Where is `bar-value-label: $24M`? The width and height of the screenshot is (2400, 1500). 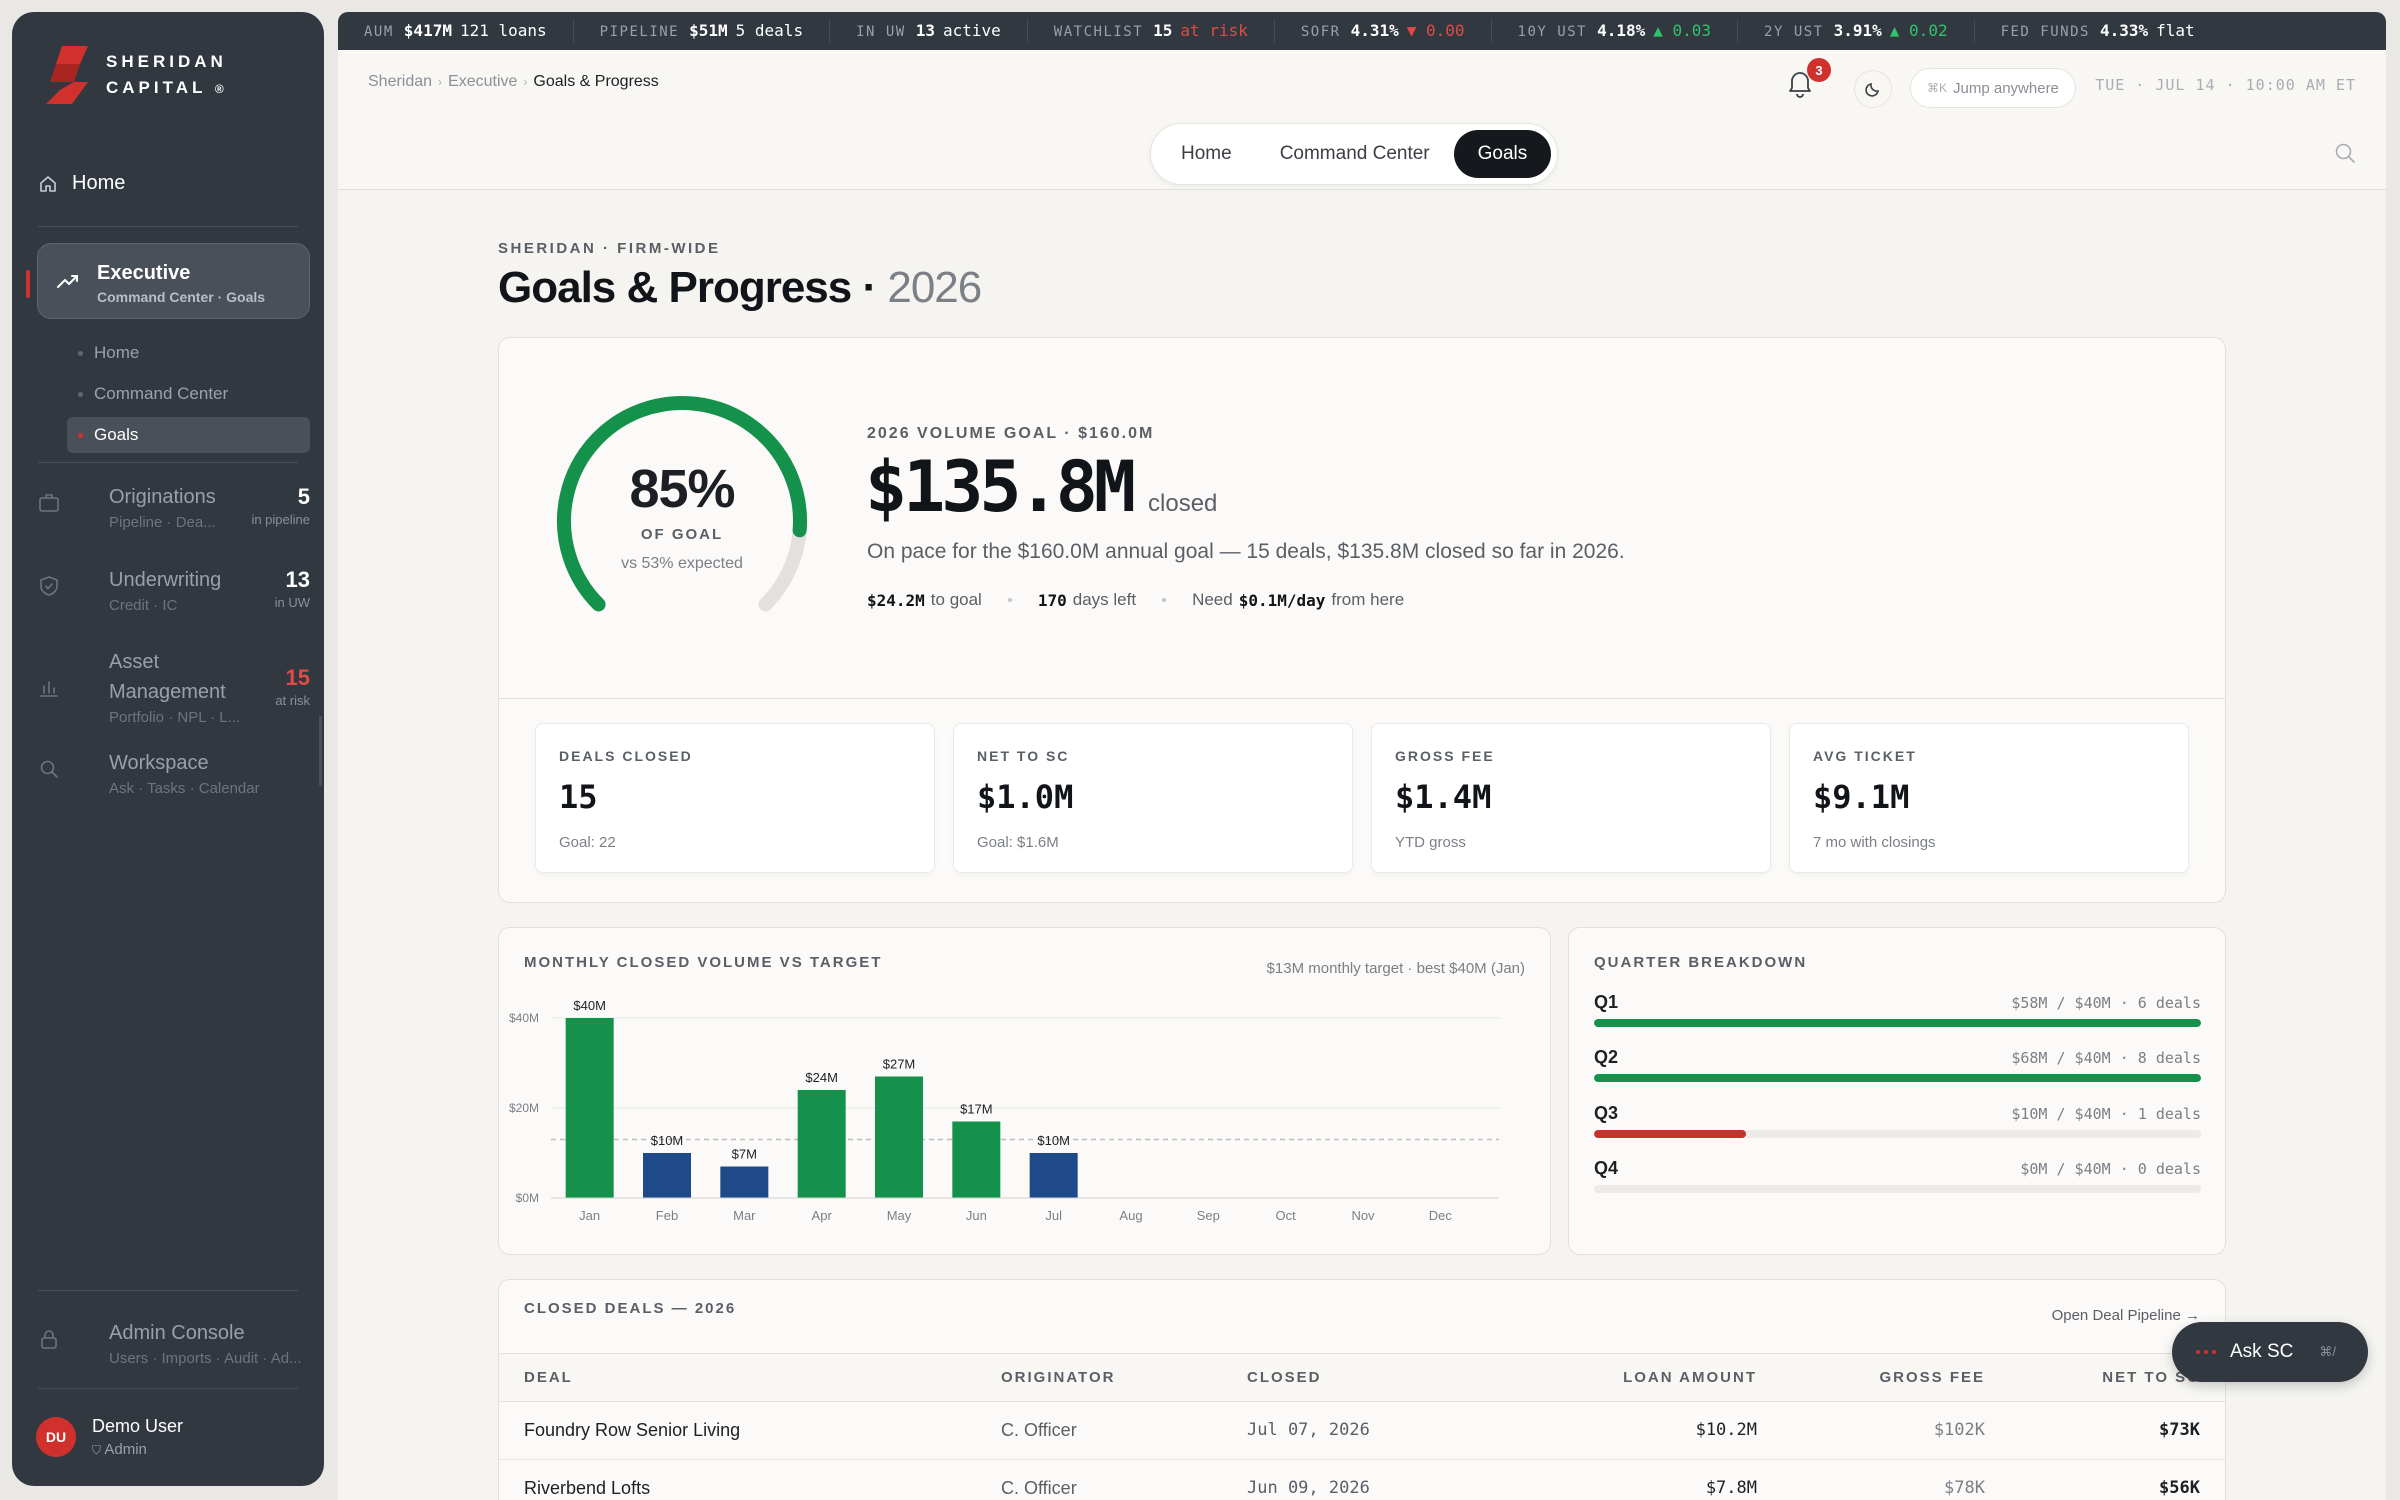
bar-value-label: $24M is located at coordinates (821, 1077).